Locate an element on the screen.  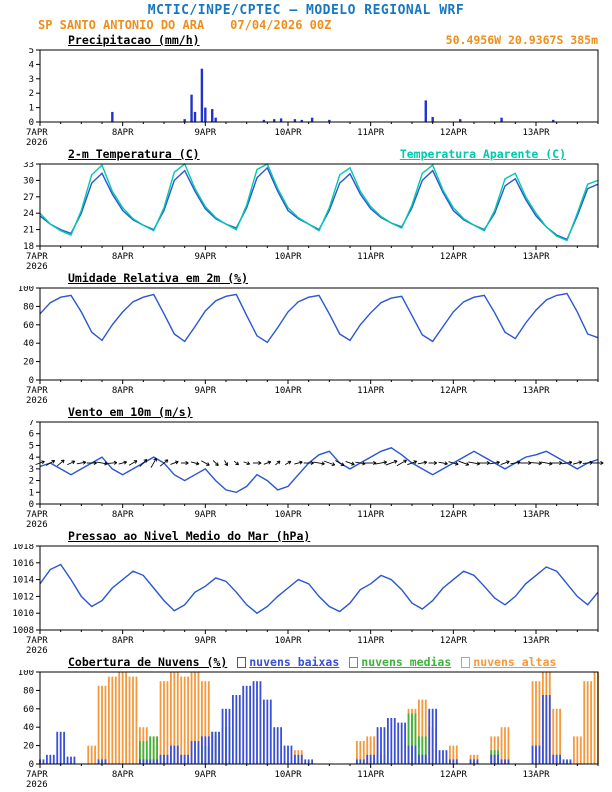
svg-text: 1008 is located at coordinates (23, 631).